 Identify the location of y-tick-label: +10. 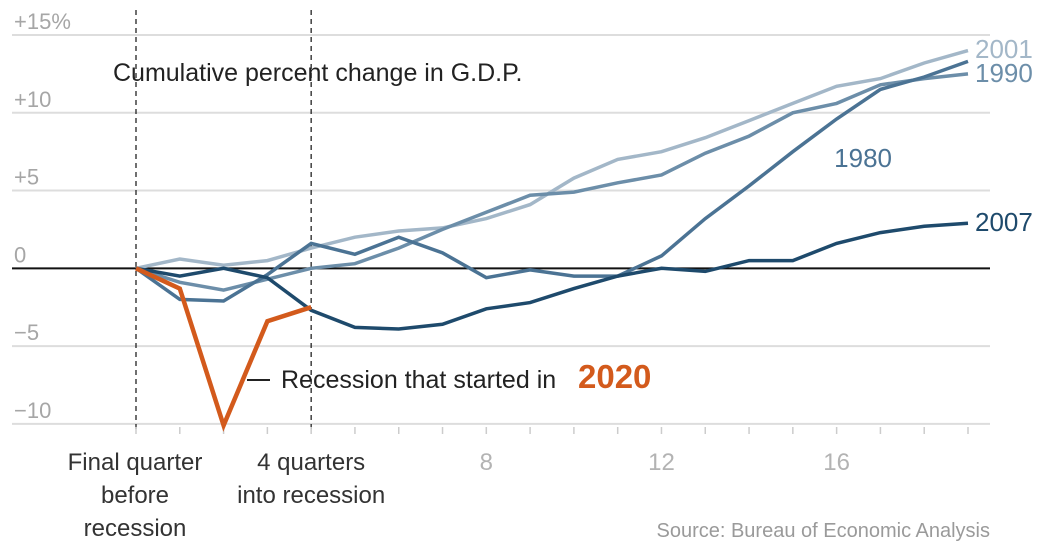
(32, 99).